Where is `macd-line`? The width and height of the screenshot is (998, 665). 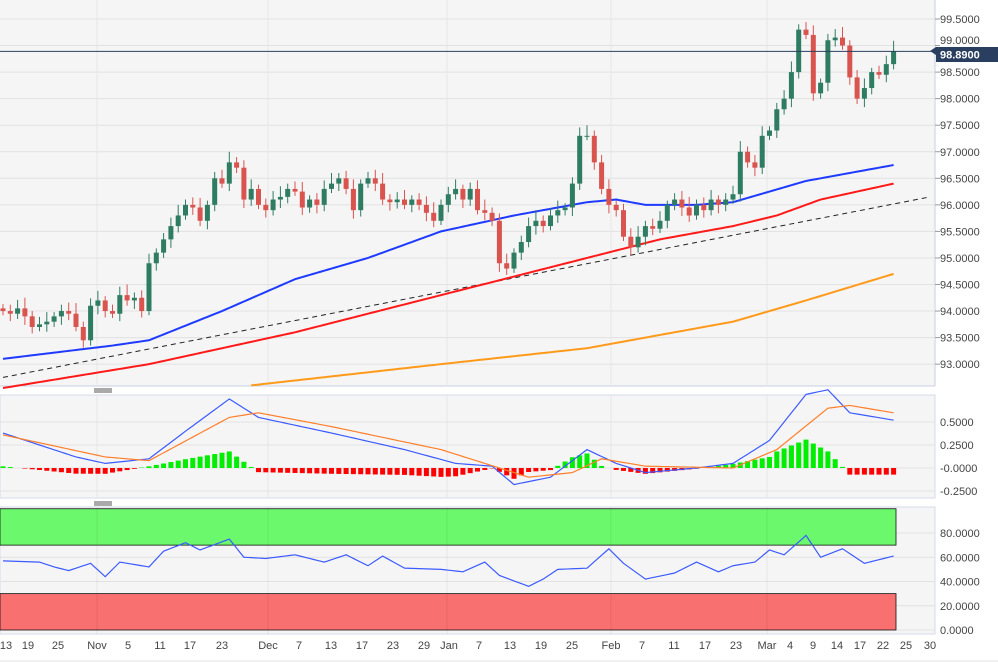 macd-line is located at coordinates (448, 437).